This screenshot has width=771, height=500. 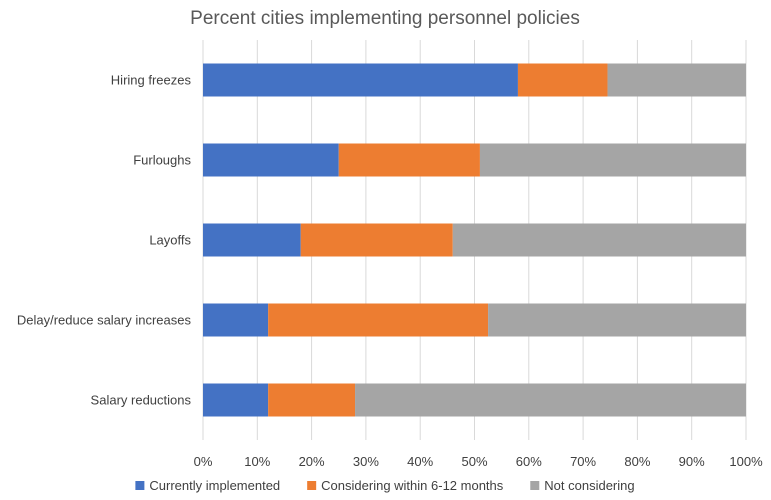 What do you see at coordinates (637, 461) in the screenshot?
I see `x-tick-label: 80%` at bounding box center [637, 461].